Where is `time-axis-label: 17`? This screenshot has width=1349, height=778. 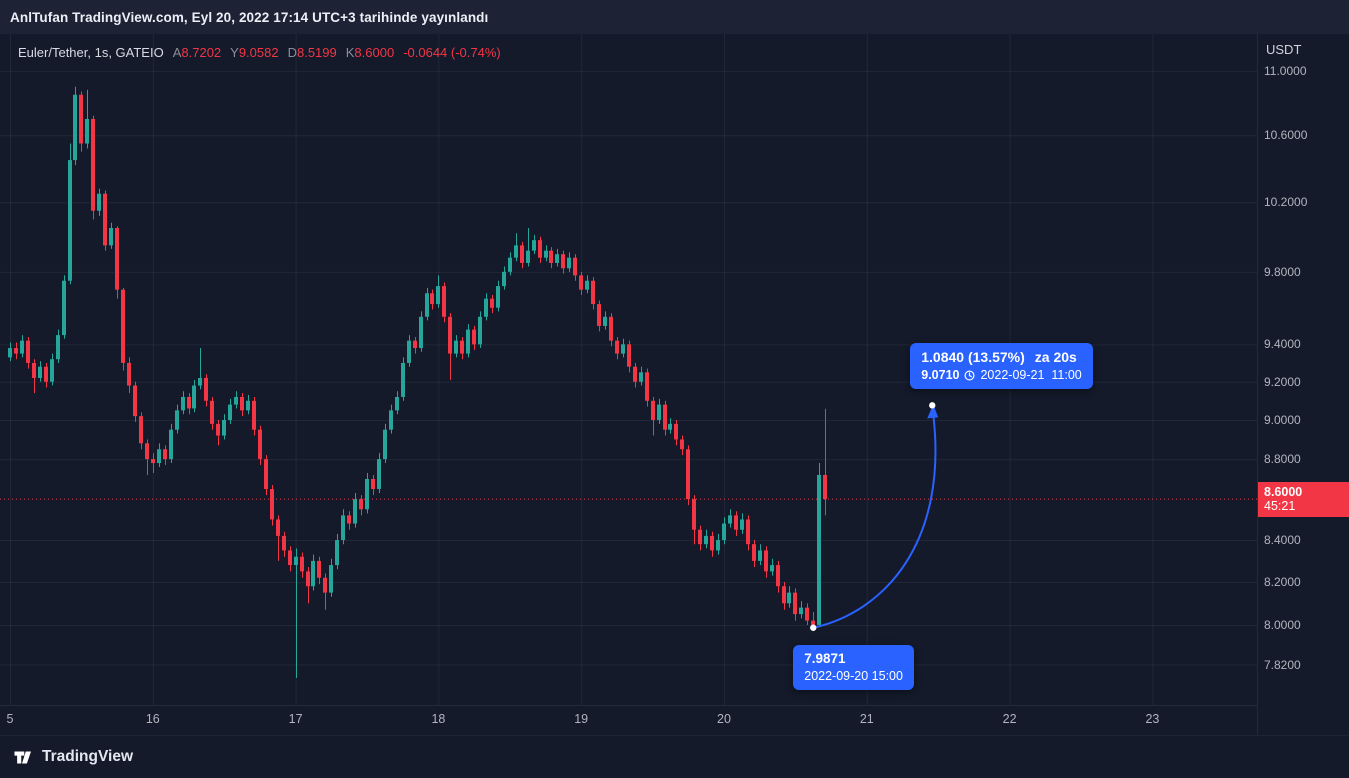
time-axis-label: 17 is located at coordinates (295, 719).